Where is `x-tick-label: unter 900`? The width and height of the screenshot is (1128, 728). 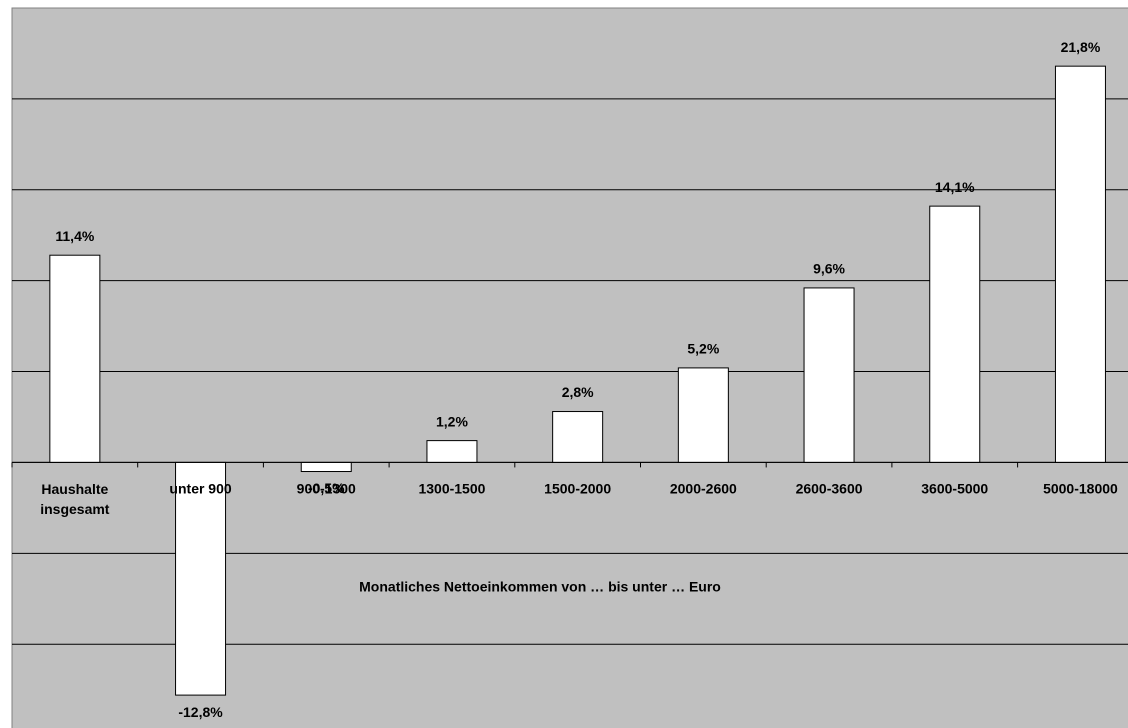 x-tick-label: unter 900 is located at coordinates (200, 489).